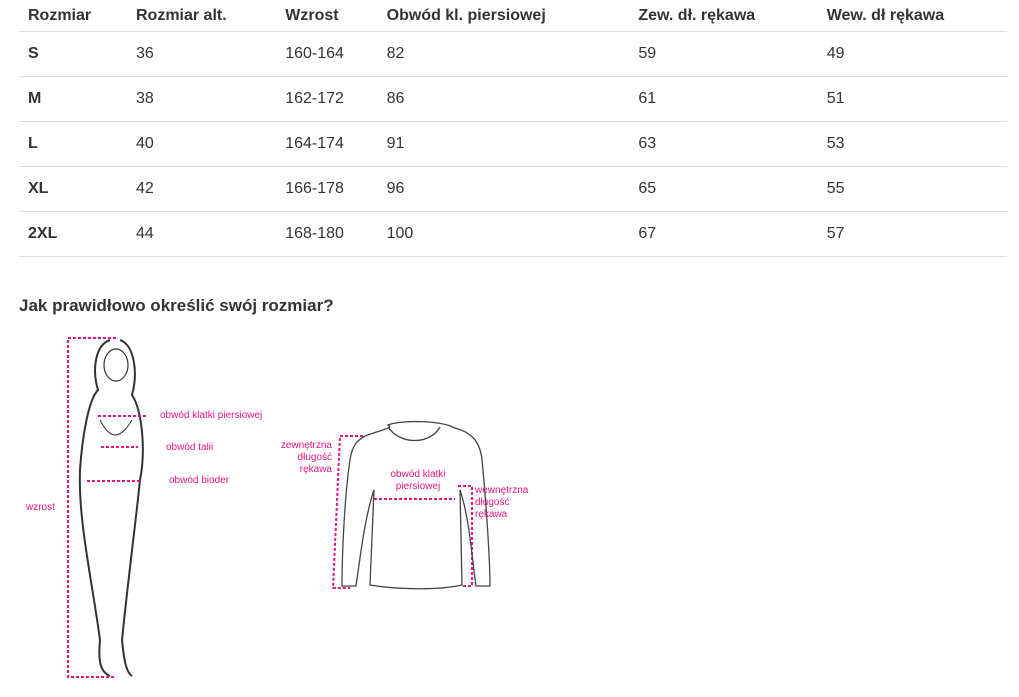 The width and height of the screenshot is (1019, 697). I want to click on table-cell: XL, so click(73, 189).